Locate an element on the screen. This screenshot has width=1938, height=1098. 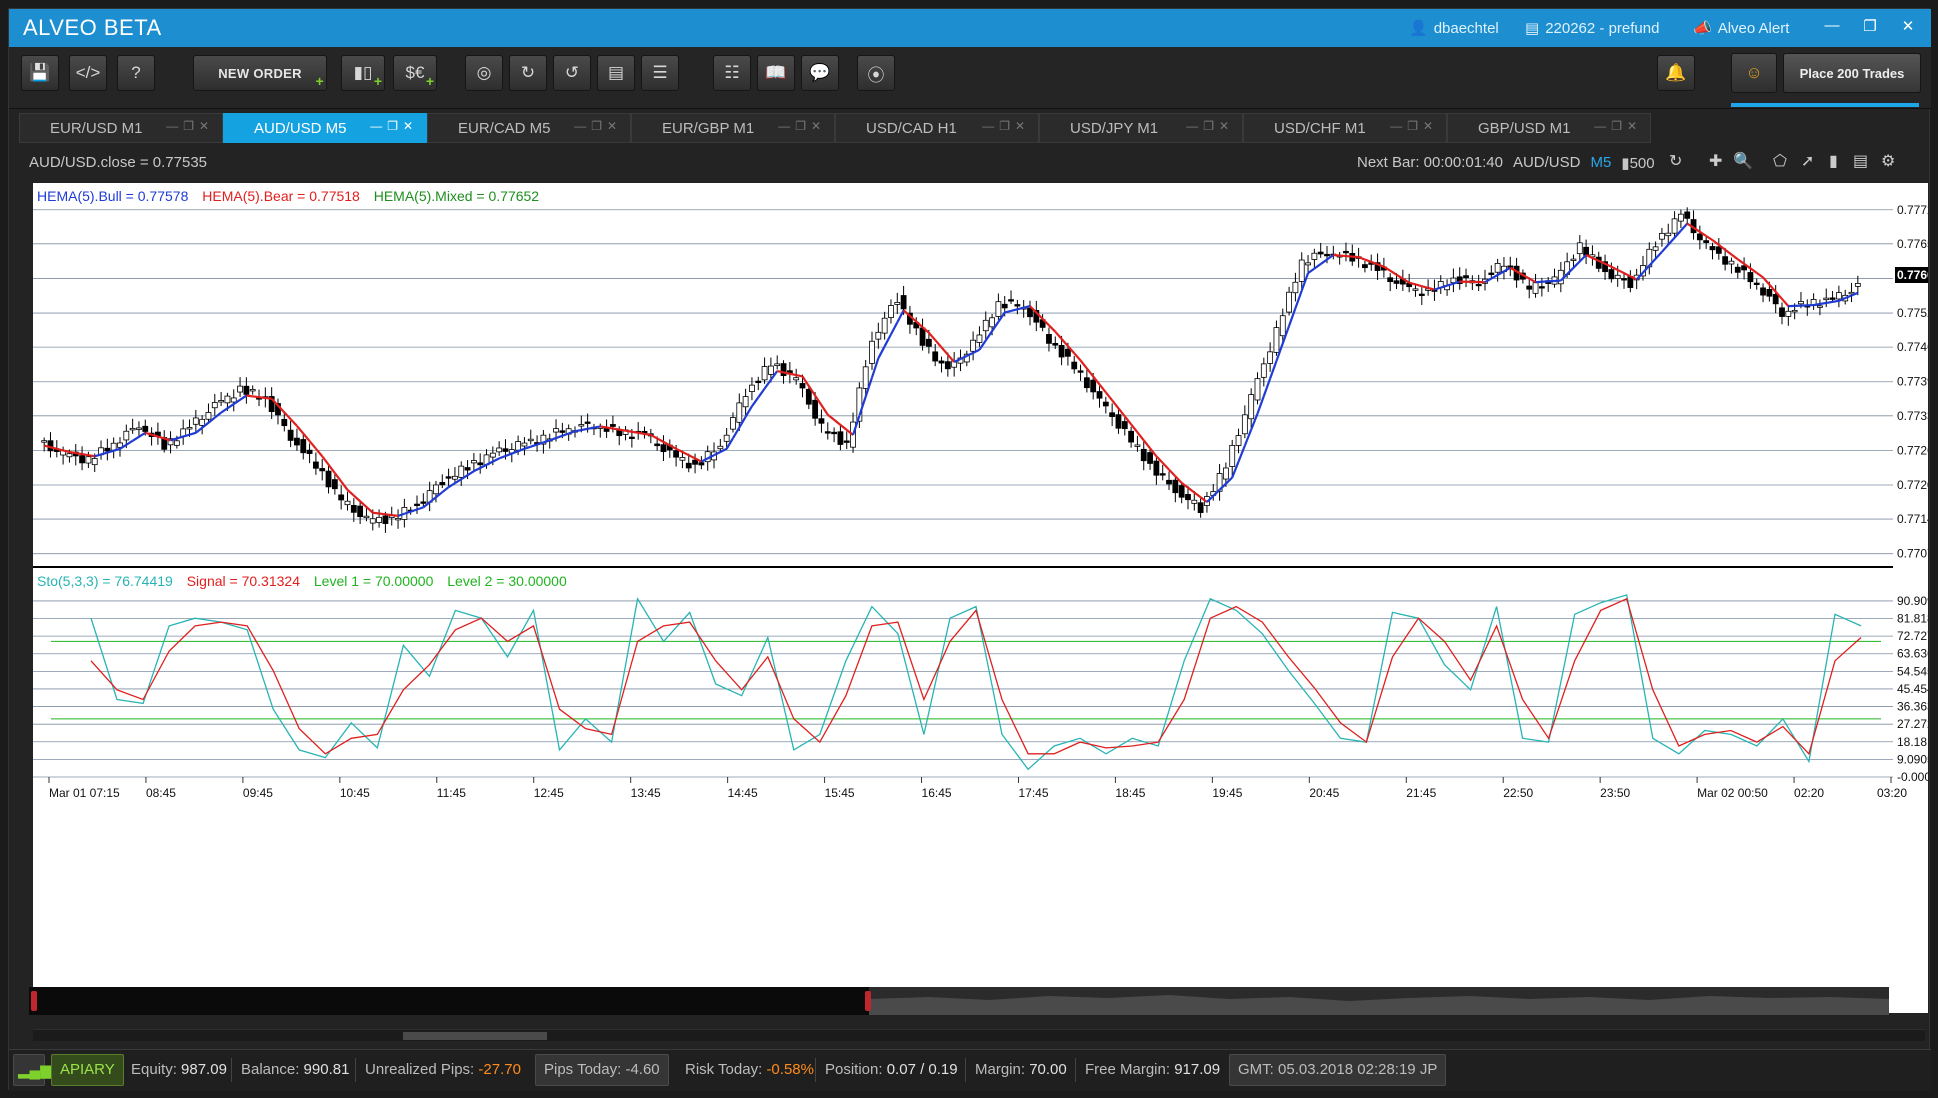
notifications-button: 🔔 is located at coordinates (1676, 73).